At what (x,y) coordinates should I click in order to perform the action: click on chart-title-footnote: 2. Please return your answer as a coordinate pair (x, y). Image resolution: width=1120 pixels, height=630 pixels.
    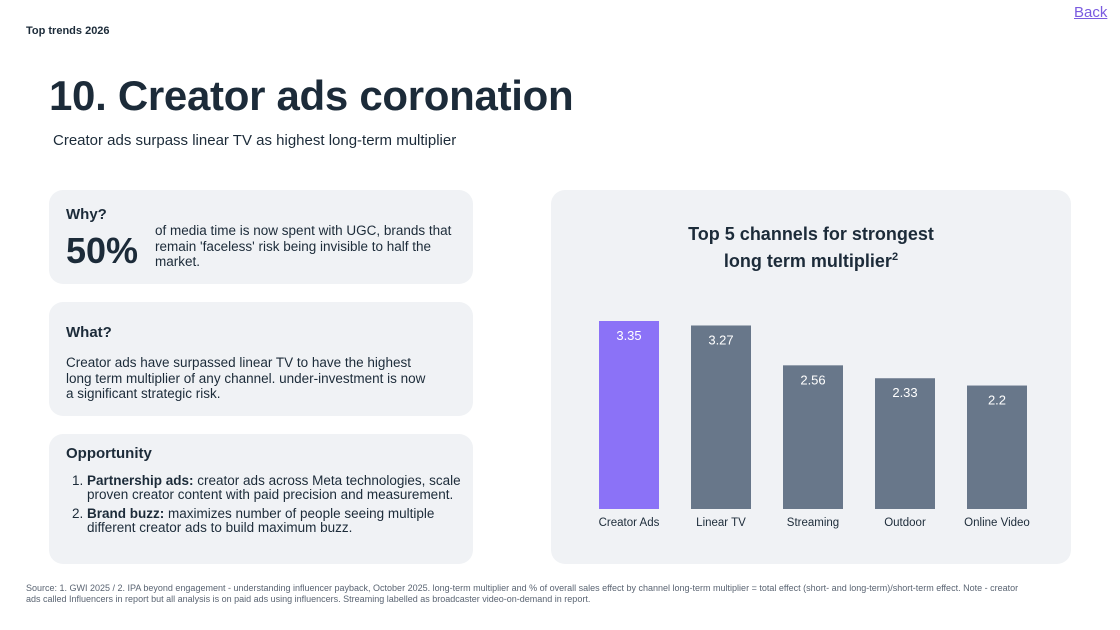
    Looking at the image, I should click on (895, 257).